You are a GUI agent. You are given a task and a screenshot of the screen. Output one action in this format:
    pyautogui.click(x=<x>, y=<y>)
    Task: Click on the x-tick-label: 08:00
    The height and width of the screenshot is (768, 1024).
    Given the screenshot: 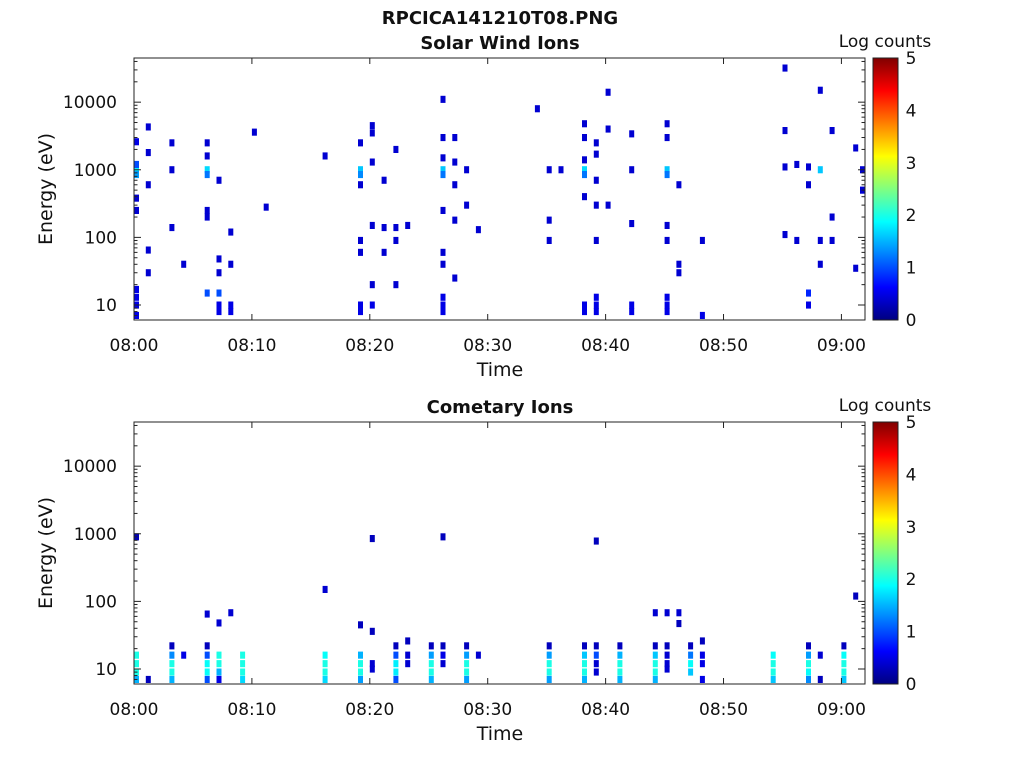 What is the action you would take?
    pyautogui.click(x=134, y=346)
    